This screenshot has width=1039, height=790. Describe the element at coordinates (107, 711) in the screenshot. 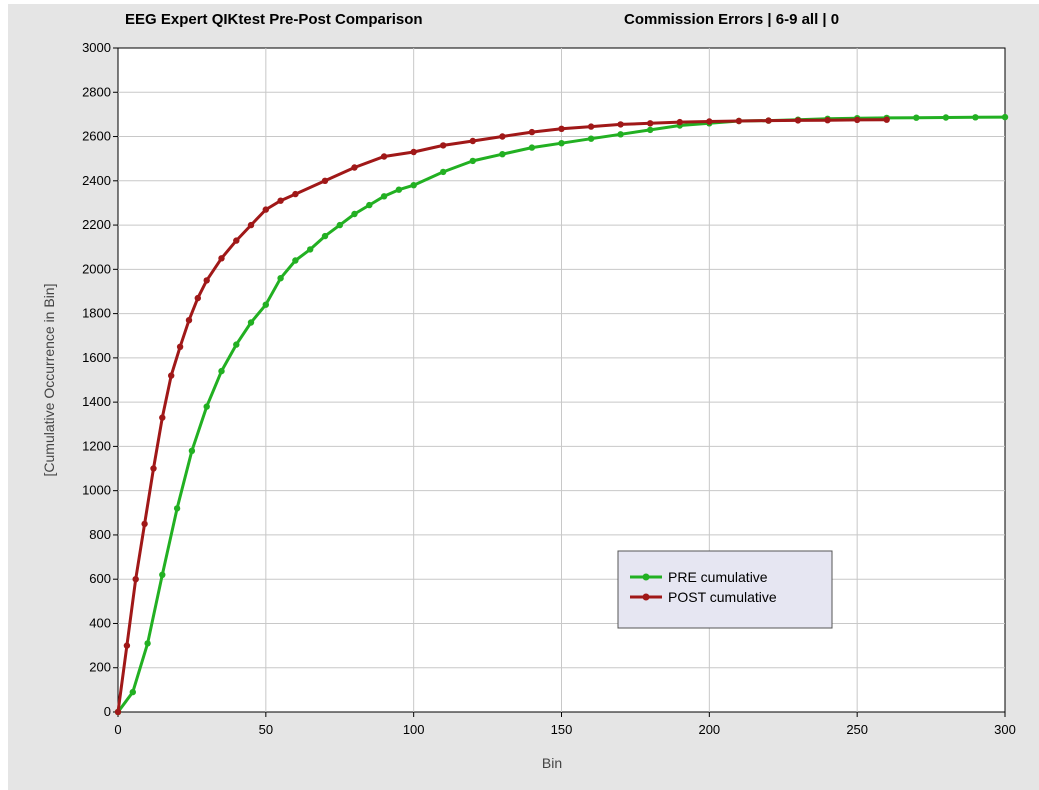

I see `y-tick-label: 0` at that location.